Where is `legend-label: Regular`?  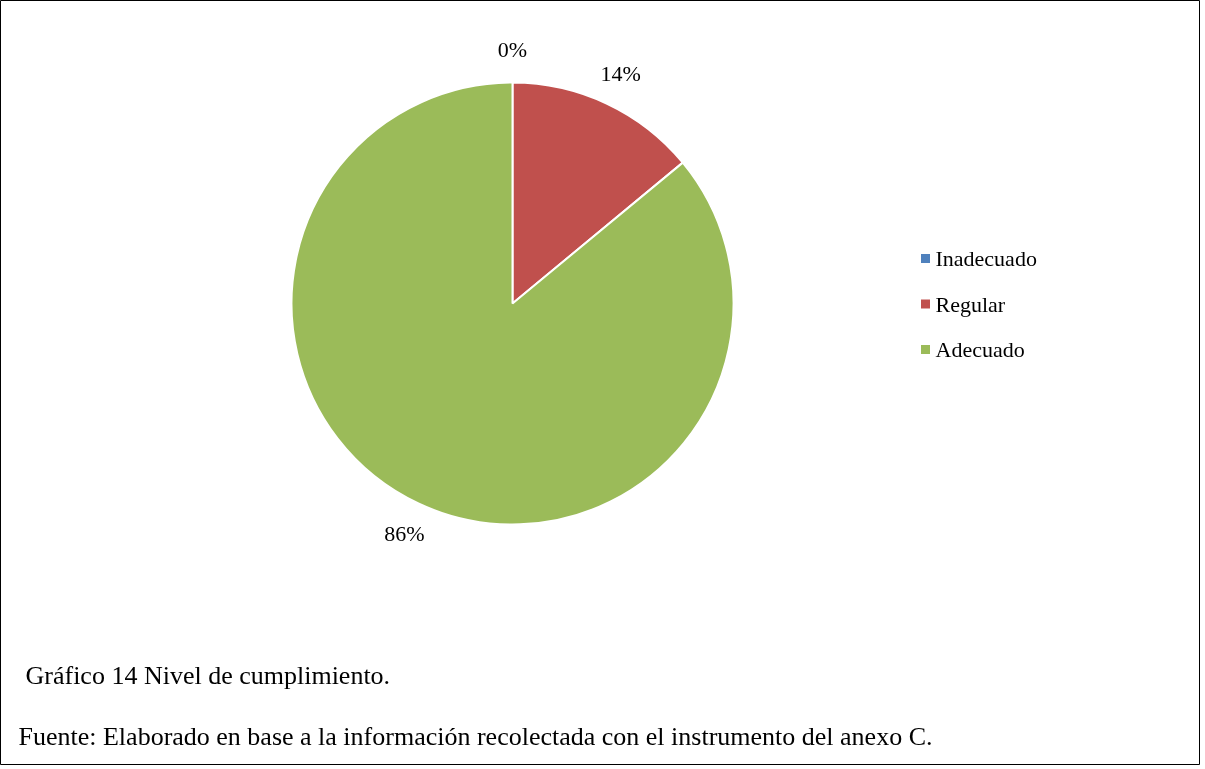
legend-label: Regular is located at coordinates (970, 304).